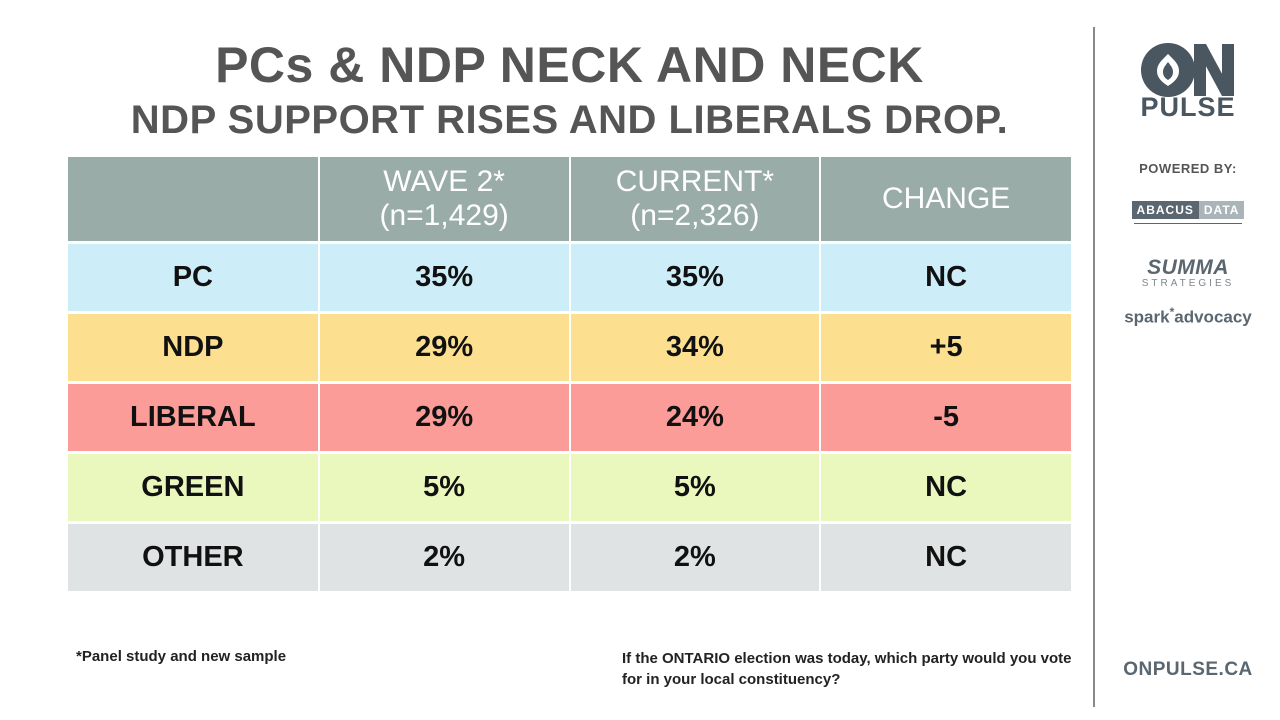 This screenshot has width=1280, height=720. I want to click on page-subtitle: NDP SUPPORT RISES AND LIBERALS DROP., so click(569, 120).